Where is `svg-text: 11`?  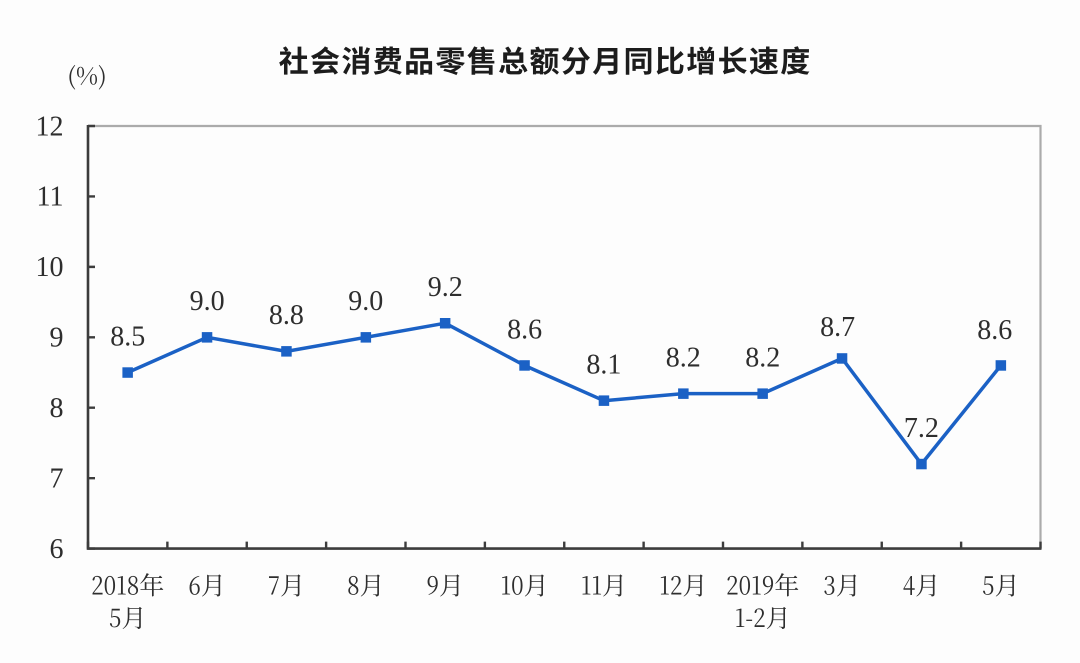
svg-text: 11 is located at coordinates (50, 197).